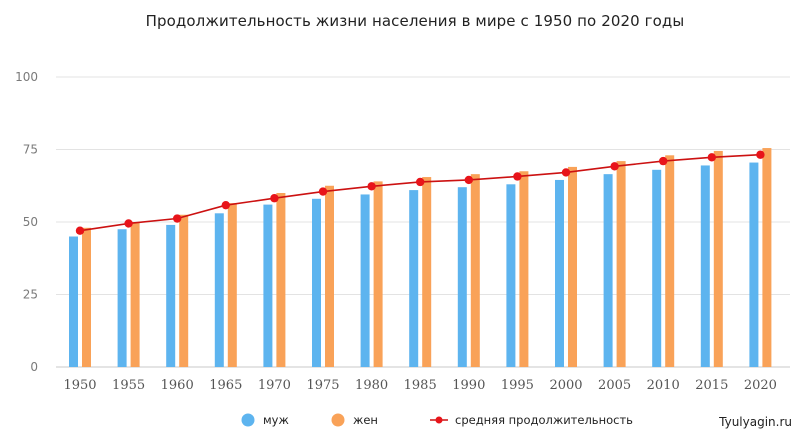 The image size is (800, 437). What do you see at coordinates (34, 367) in the screenshot?
I see `y-tick-label: 0` at bounding box center [34, 367].